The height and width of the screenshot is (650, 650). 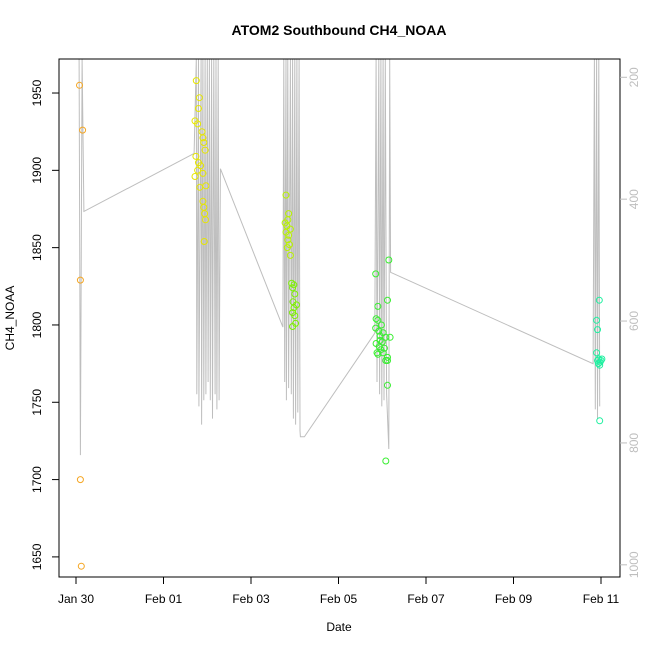 What do you see at coordinates (37, 556) in the screenshot?
I see `y-tick-label: 1650` at bounding box center [37, 556].